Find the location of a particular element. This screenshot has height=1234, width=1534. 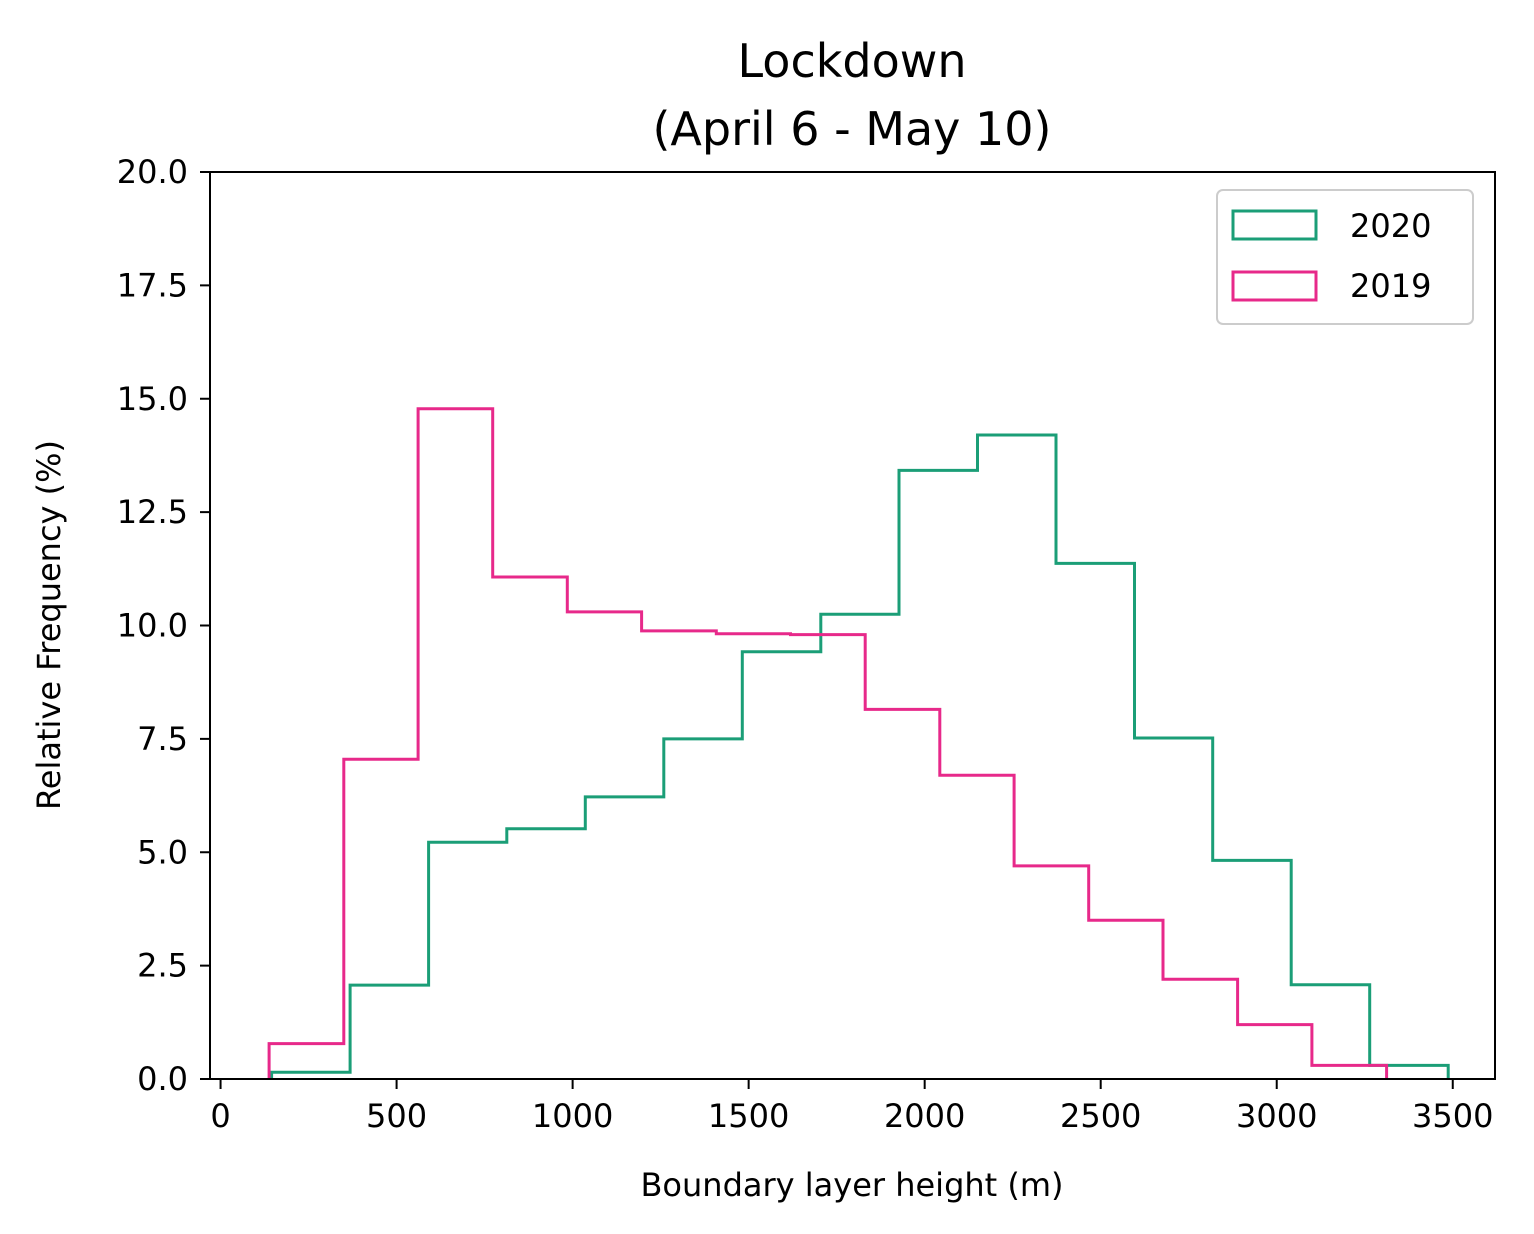

x-tick-label: 1000 is located at coordinates (572, 1116).